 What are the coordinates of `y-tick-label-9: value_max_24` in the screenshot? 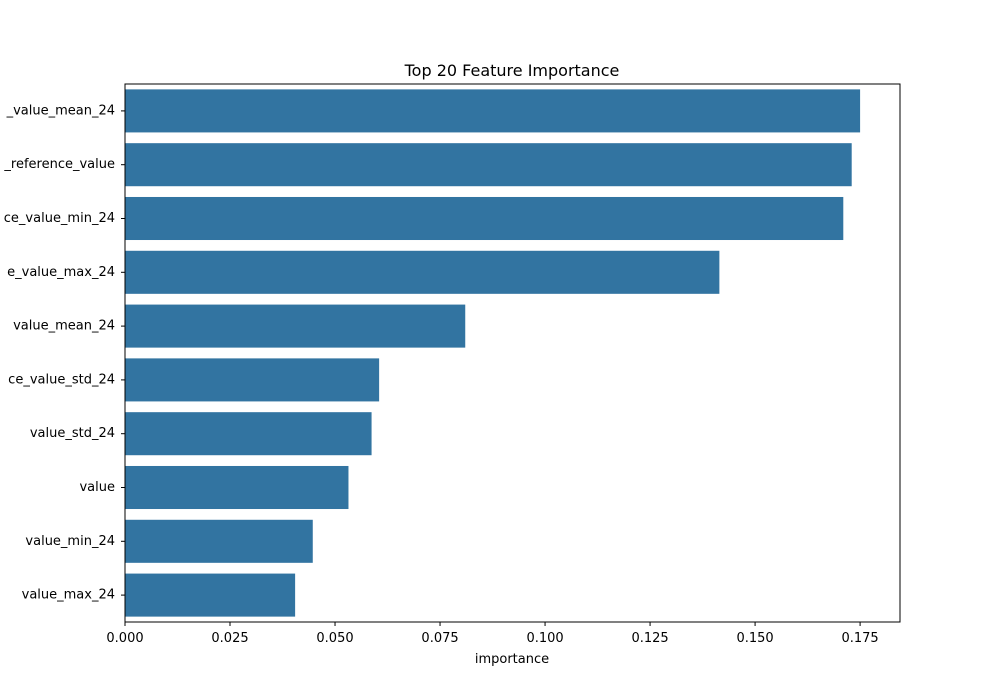 It's located at (68, 595).